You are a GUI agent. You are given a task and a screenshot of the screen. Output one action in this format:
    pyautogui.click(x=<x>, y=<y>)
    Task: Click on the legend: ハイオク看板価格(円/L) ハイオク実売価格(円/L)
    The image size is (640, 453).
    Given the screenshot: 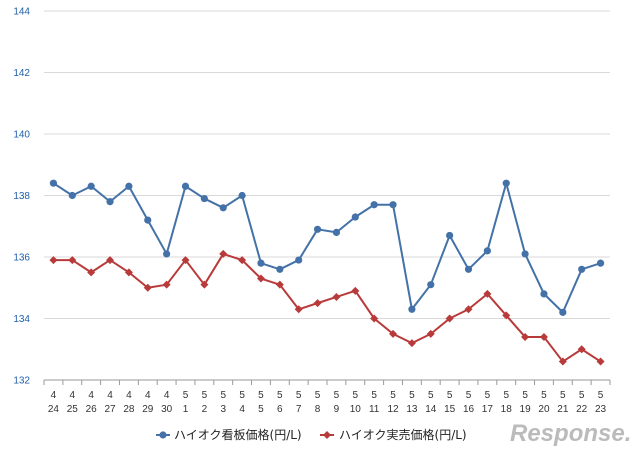 What is the action you would take?
    pyautogui.click(x=311, y=434)
    